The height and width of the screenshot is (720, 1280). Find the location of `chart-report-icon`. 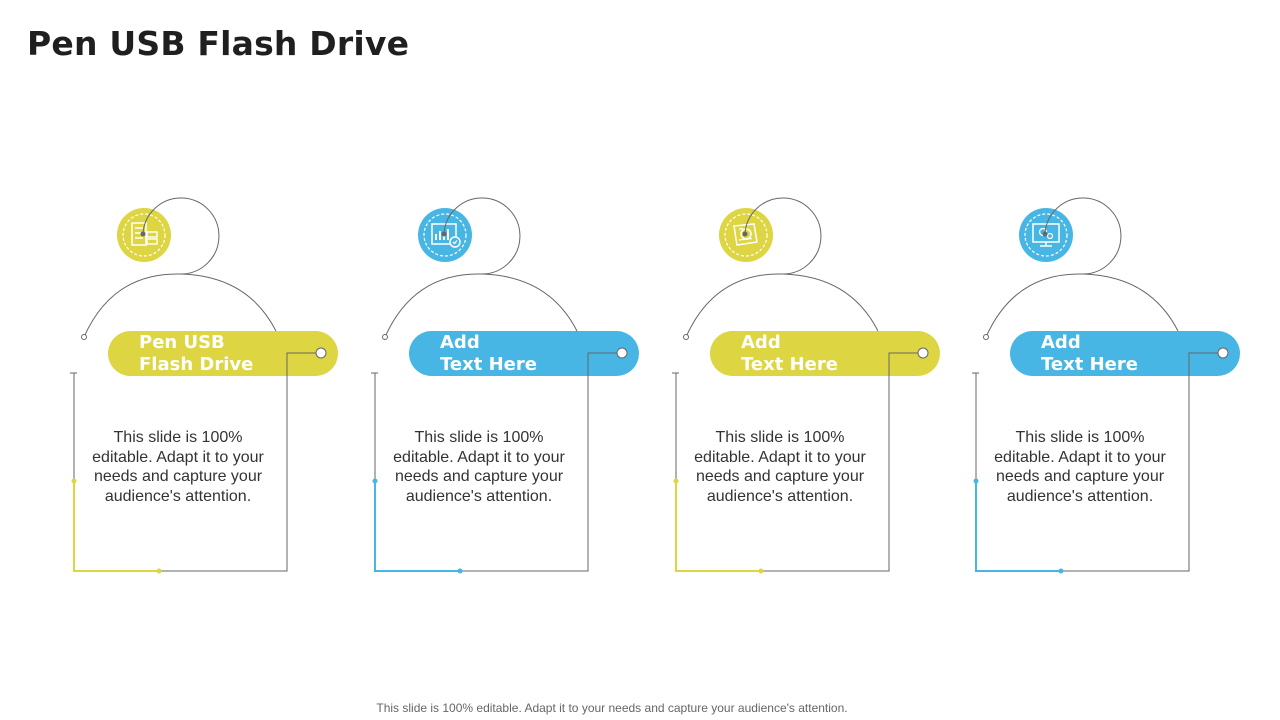

chart-report-icon is located at coordinates (445, 235).